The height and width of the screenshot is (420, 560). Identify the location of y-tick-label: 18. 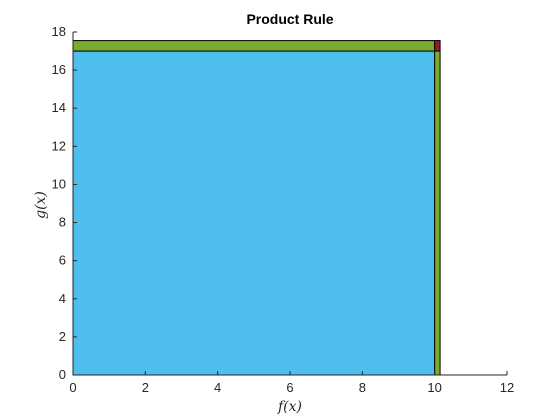
(59, 31).